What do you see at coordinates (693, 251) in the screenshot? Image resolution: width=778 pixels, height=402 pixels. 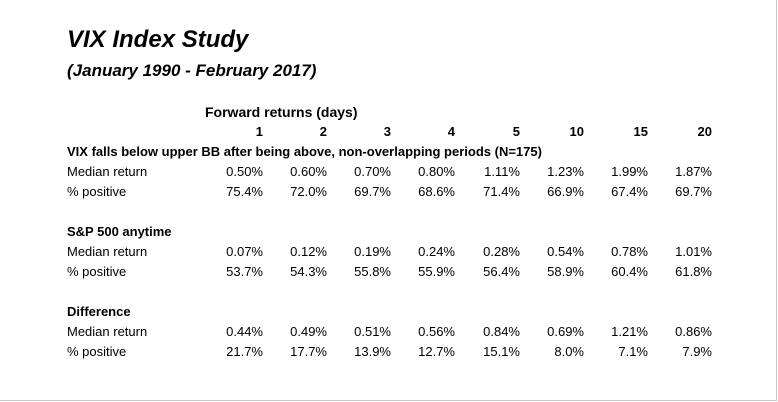 I see `table-cell: 1.01%` at bounding box center [693, 251].